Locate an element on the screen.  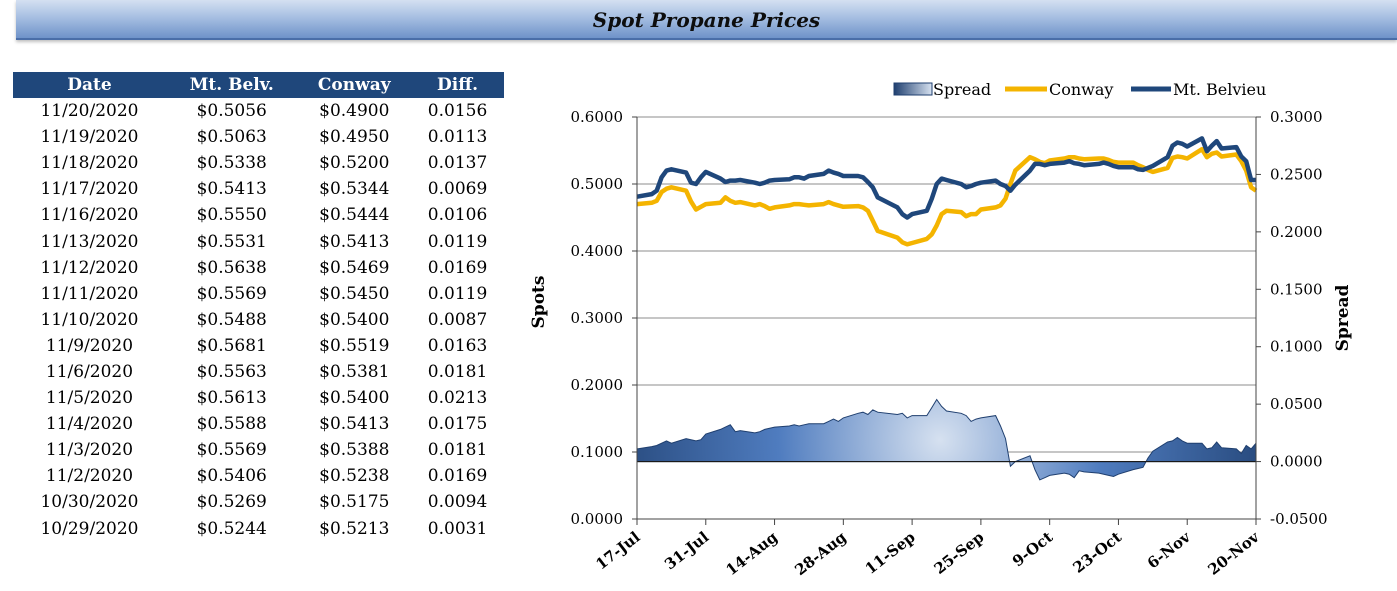
table-row: 11/16/2020 $0.5550 $0.5444 0.0106 is located at coordinates (258, 215).